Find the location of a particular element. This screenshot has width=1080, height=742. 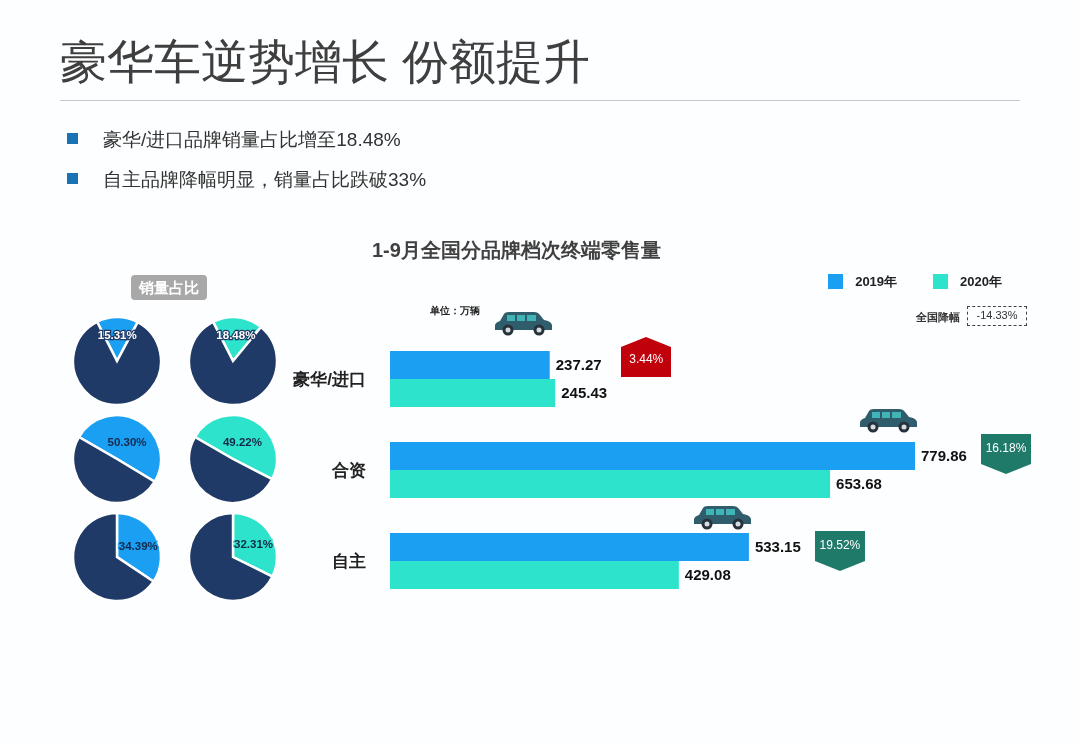

y-tick-label: 合资 is located at coordinates (348, 470).